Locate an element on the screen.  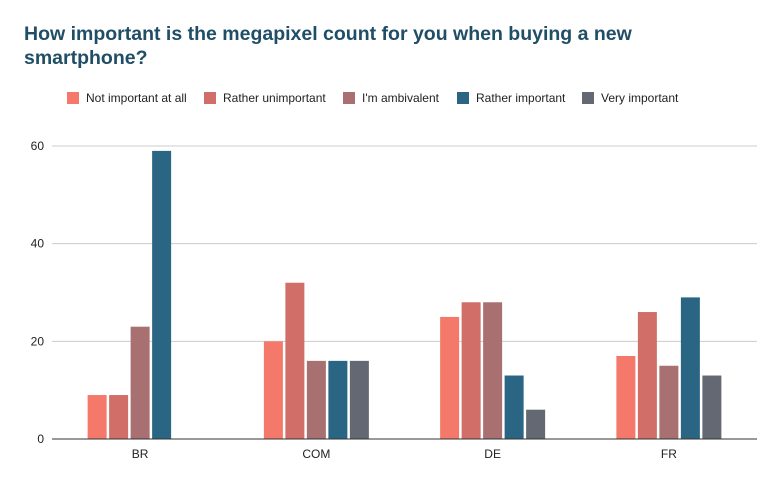
legend-label: Very important is located at coordinates (640, 98).